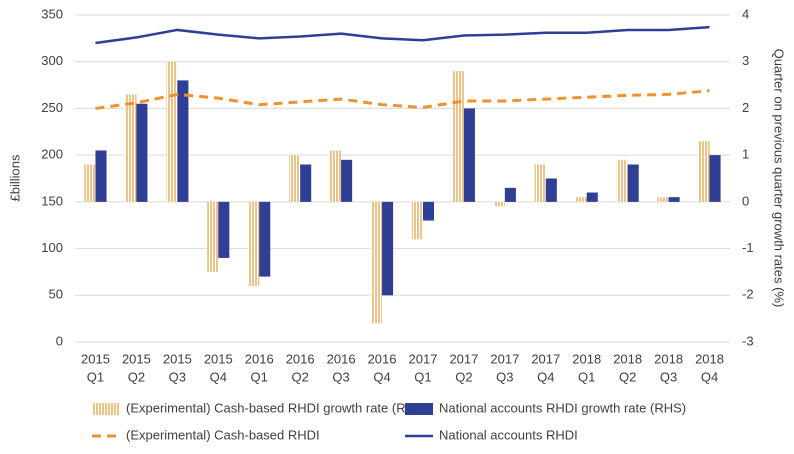 This screenshot has width=794, height=454. I want to click on y2-tick-label: -2, so click(748, 294).